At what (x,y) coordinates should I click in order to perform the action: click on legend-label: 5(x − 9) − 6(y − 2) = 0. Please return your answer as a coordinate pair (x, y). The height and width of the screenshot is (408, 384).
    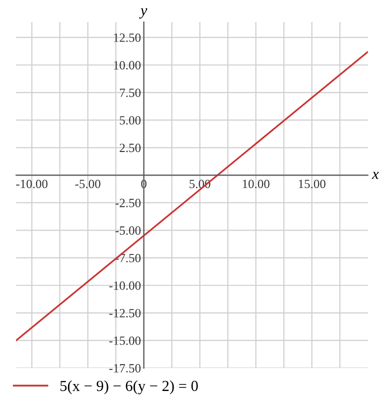
    Looking at the image, I should click on (129, 387).